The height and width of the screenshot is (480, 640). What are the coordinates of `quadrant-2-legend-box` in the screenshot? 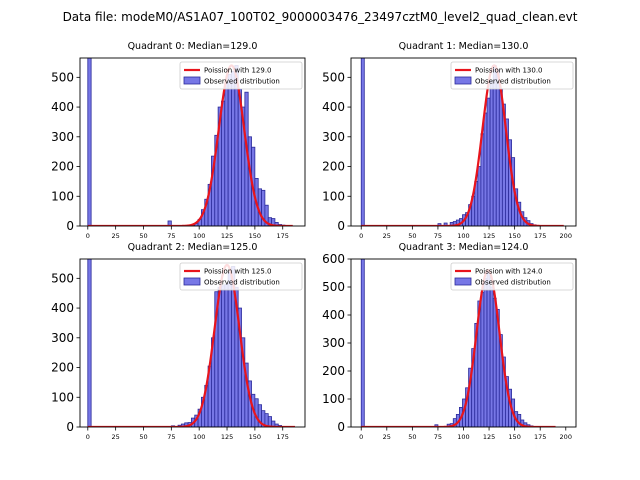 It's located at (241, 276).